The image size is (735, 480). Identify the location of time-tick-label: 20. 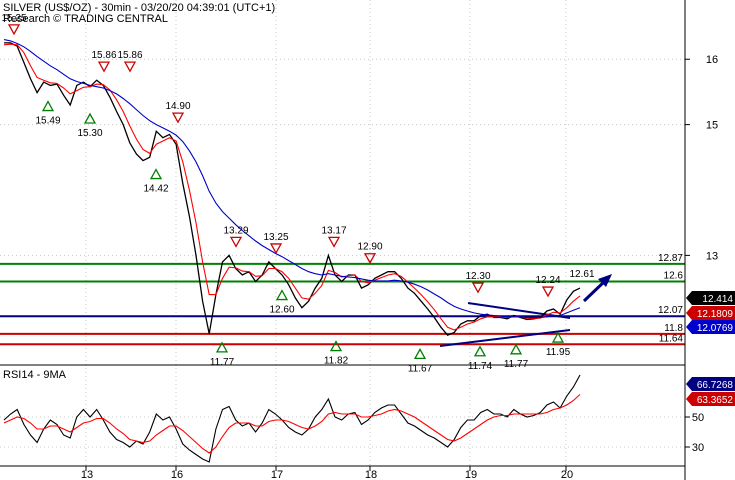
(567, 474).